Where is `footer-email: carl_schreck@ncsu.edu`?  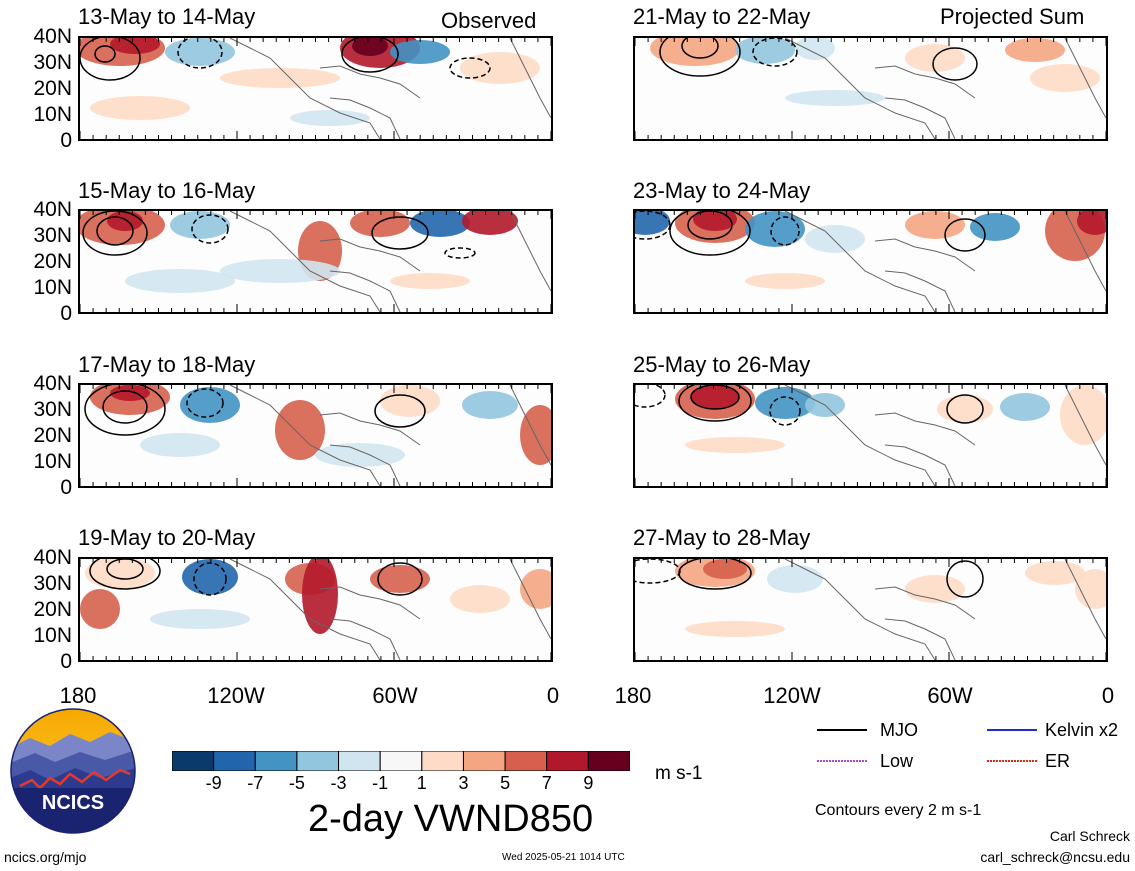 footer-email: carl_schreck@ncsu.edu is located at coordinates (1055, 857).